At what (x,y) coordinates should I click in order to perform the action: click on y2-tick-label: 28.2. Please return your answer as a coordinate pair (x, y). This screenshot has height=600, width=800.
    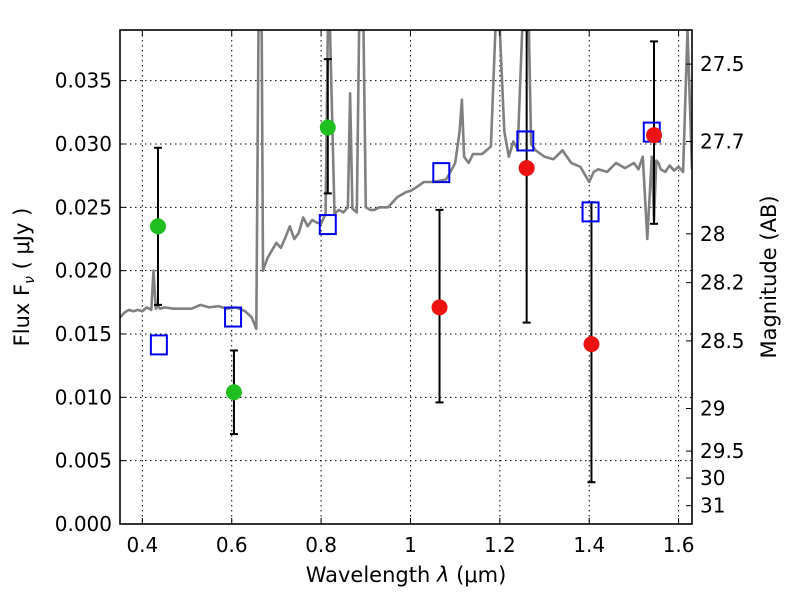
    Looking at the image, I should click on (722, 283).